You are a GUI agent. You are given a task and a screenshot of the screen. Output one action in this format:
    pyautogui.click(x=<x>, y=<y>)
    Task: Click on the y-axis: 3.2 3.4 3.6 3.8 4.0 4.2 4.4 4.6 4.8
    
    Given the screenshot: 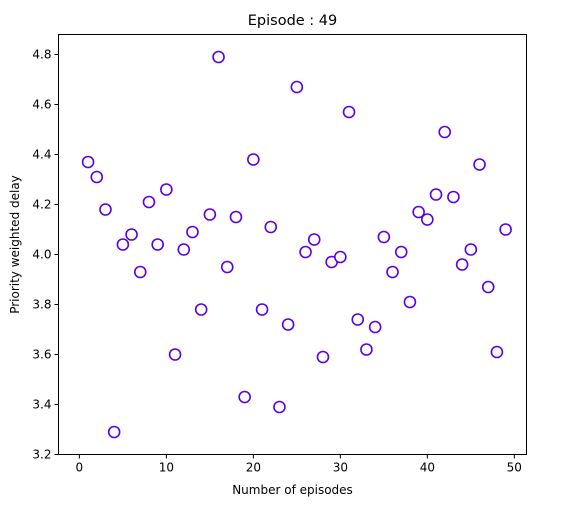 What is the action you would take?
    pyautogui.click(x=45, y=255)
    